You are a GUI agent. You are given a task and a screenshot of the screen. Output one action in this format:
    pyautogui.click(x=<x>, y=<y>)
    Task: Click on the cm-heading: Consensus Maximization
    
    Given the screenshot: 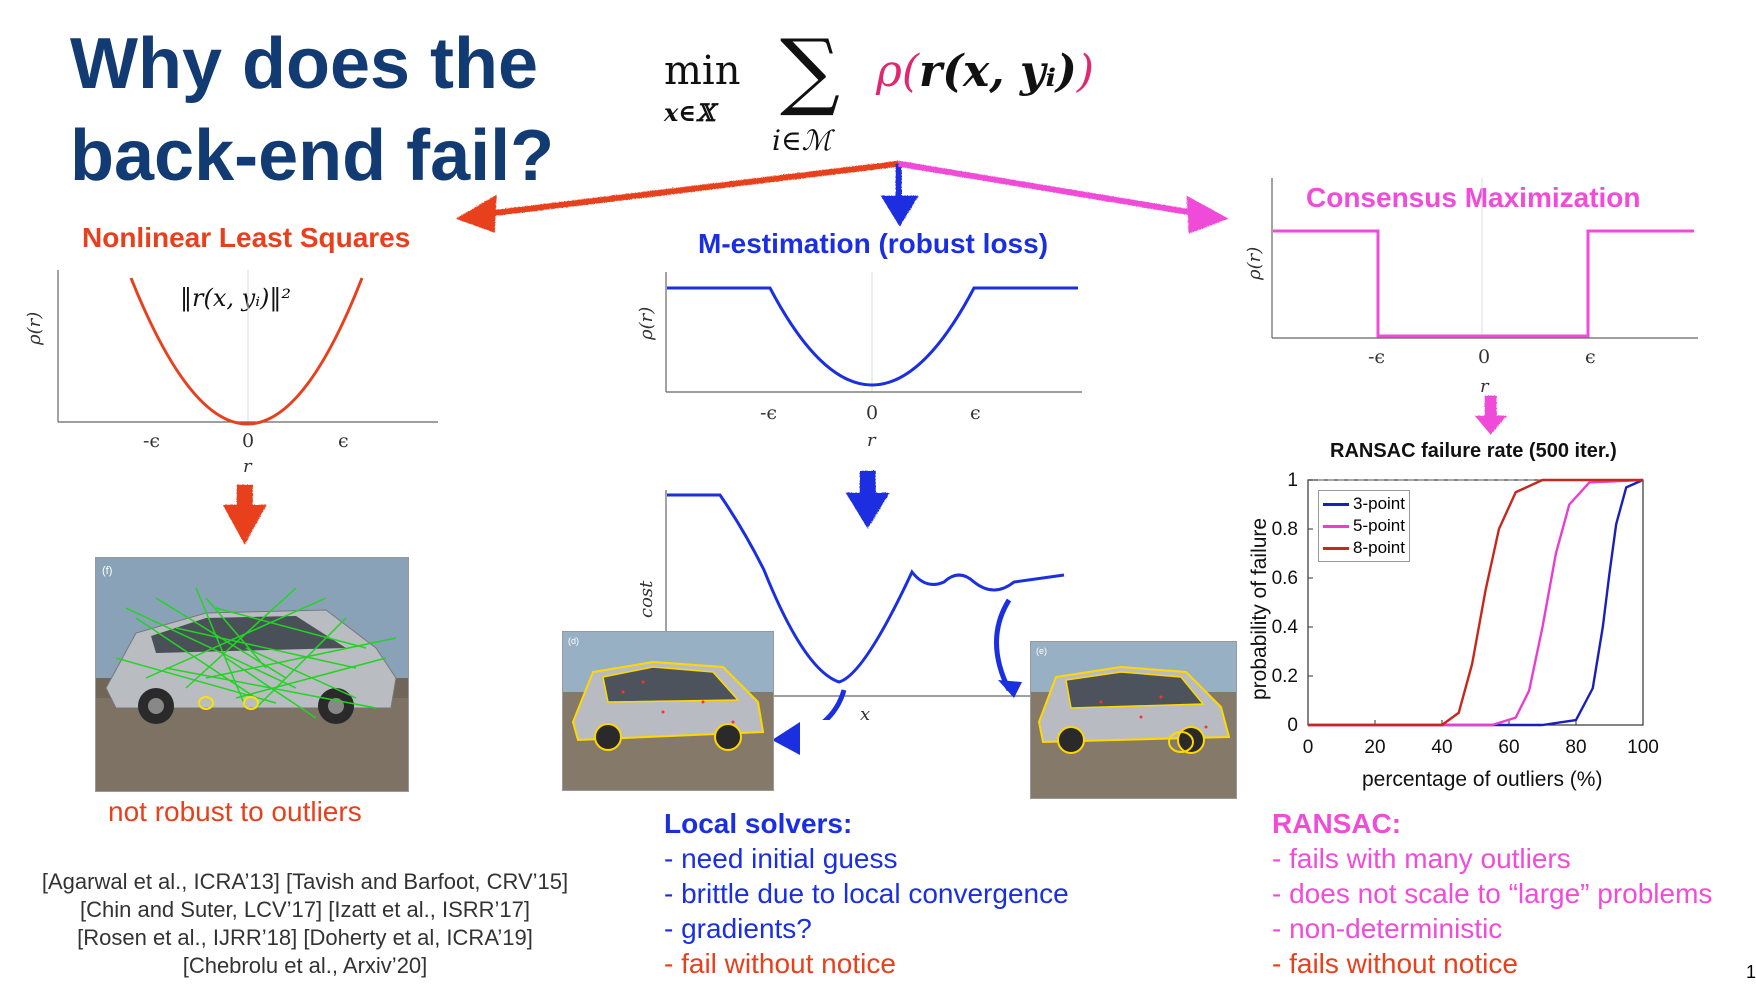 What is the action you would take?
    pyautogui.click(x=1473, y=197)
    